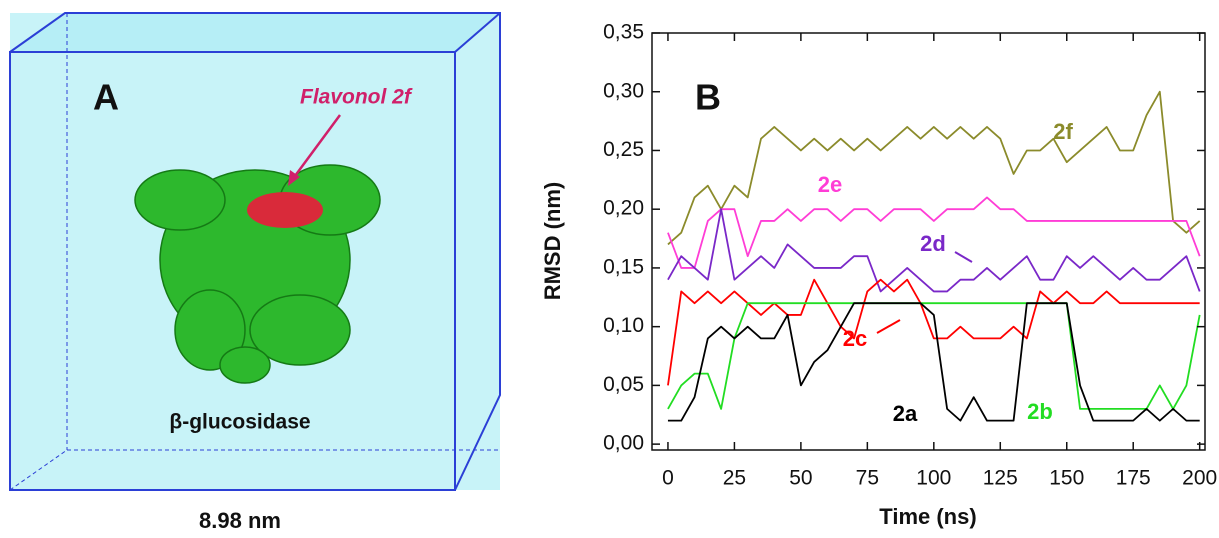  I want to click on x-tick-label: 25, so click(734, 478).